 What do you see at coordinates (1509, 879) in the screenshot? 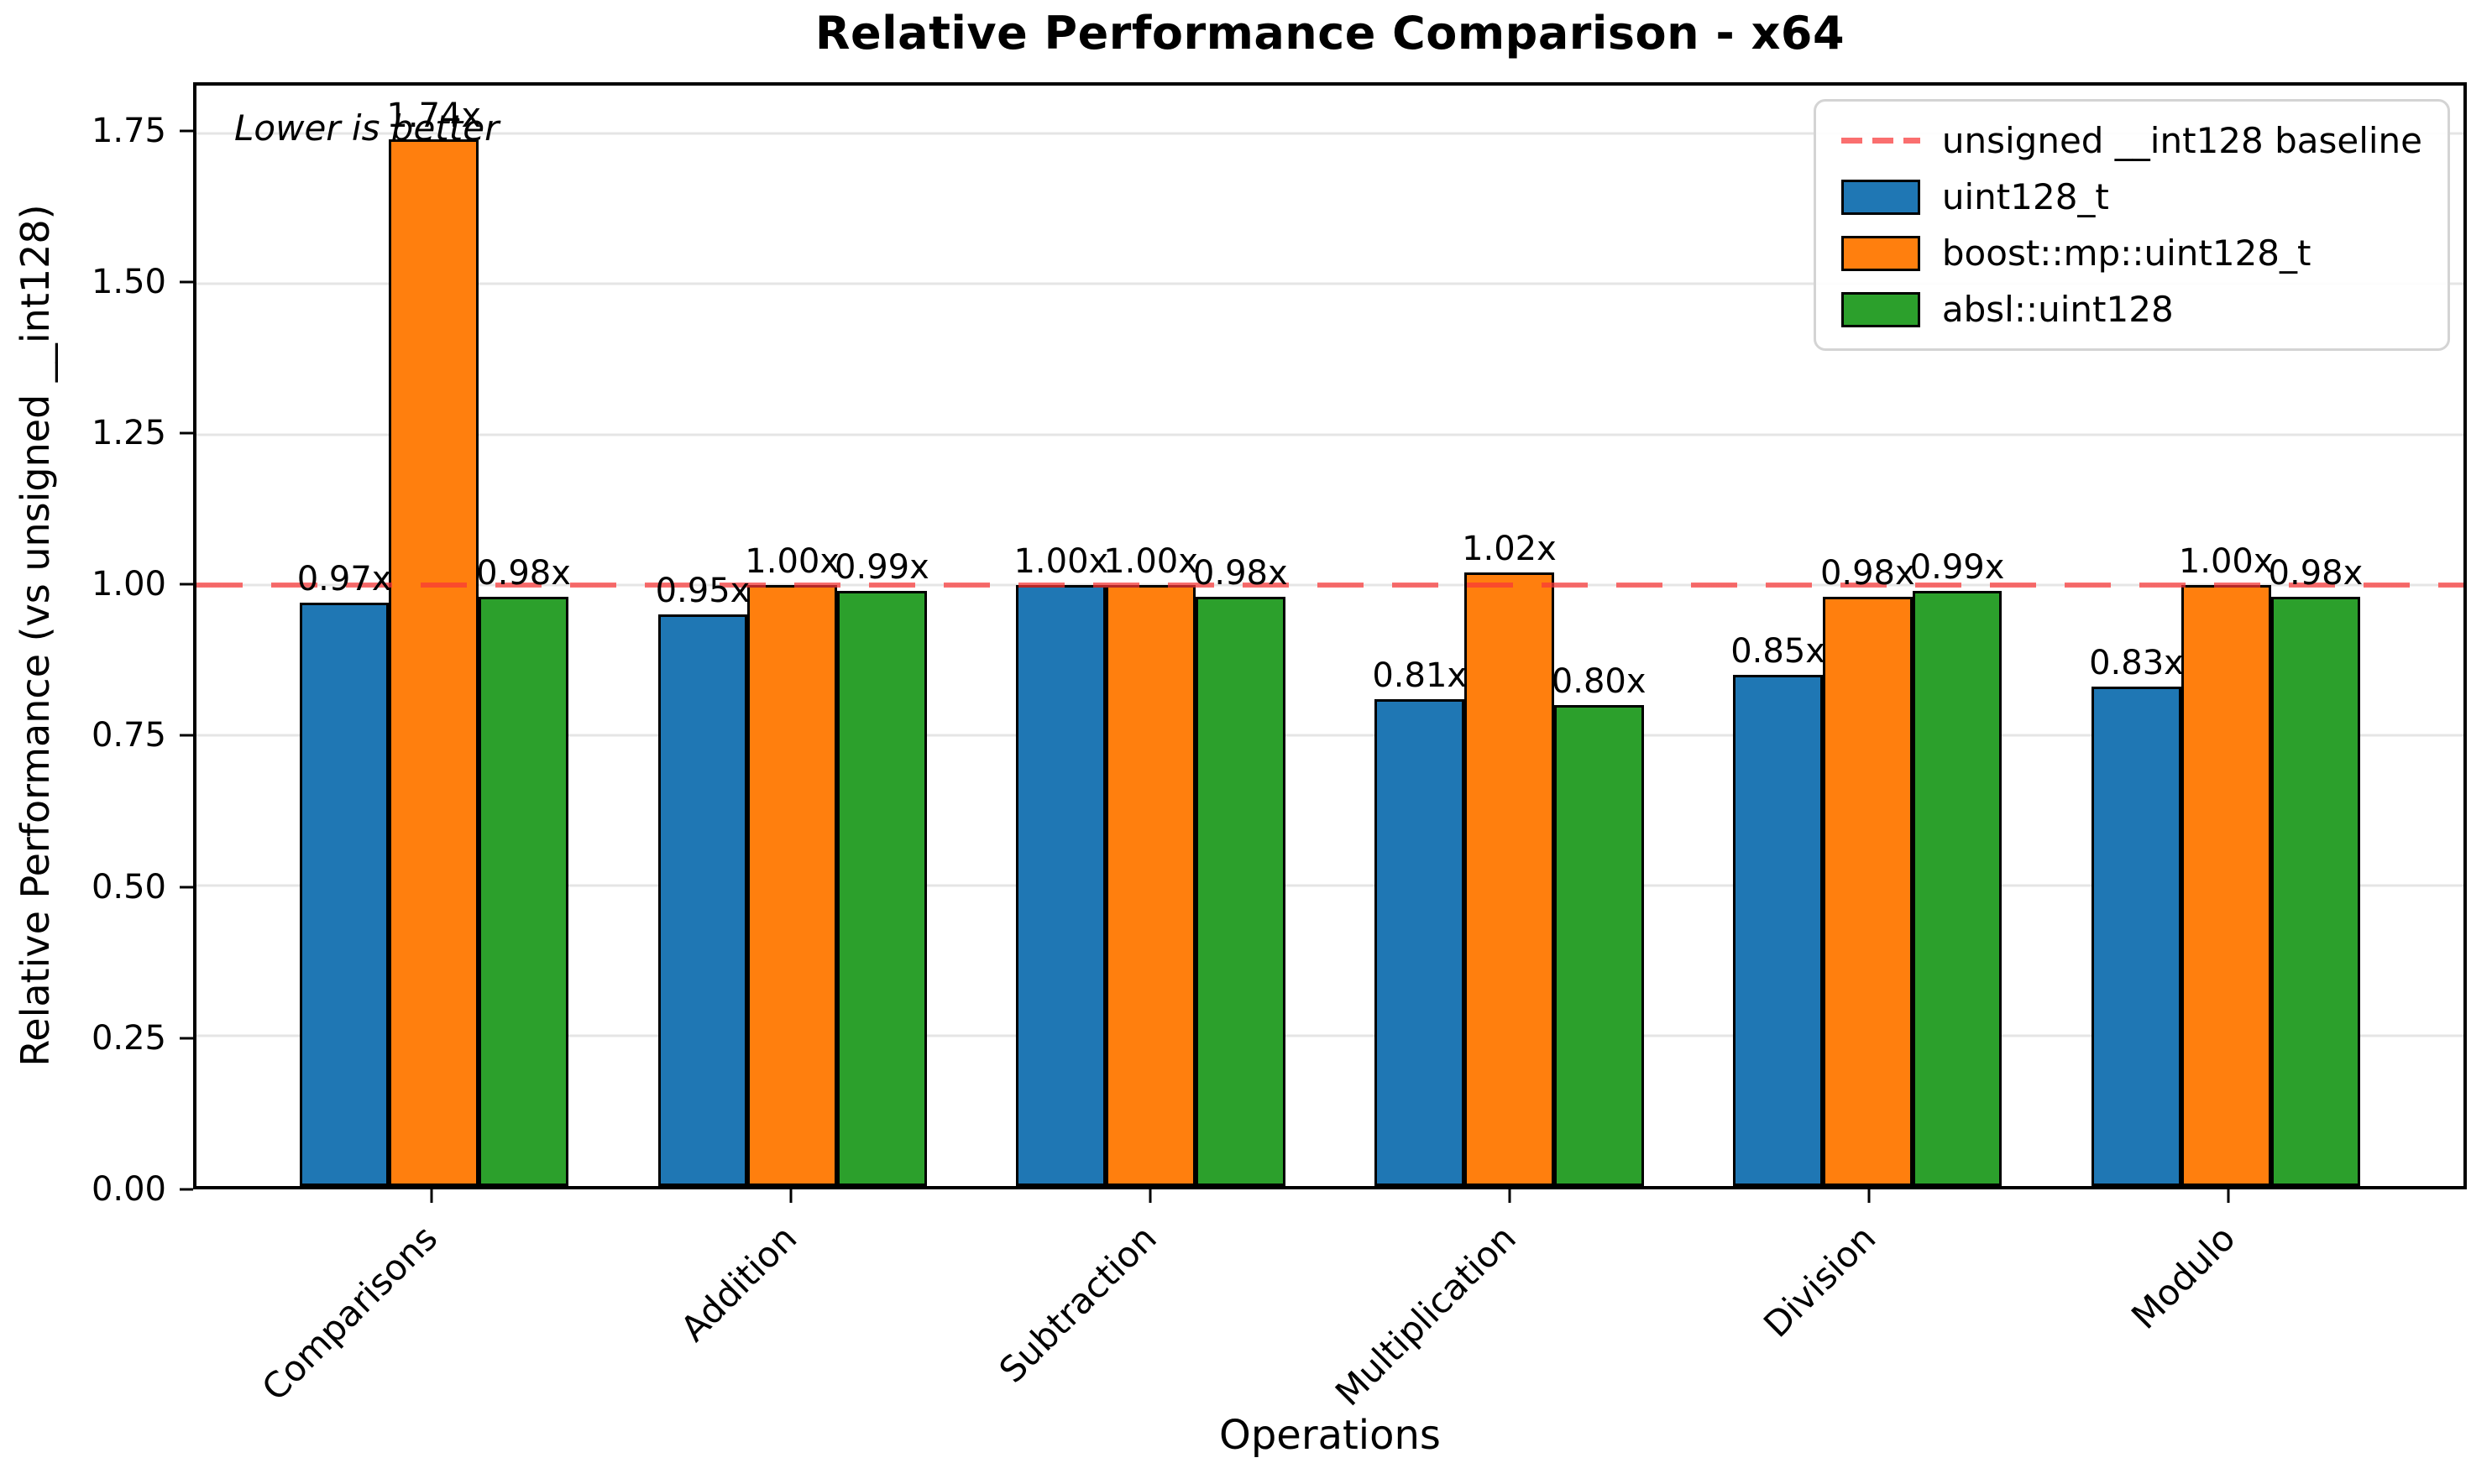
I see `bar-boost::mp::uint128_t-Multiplication` at bounding box center [1509, 879].